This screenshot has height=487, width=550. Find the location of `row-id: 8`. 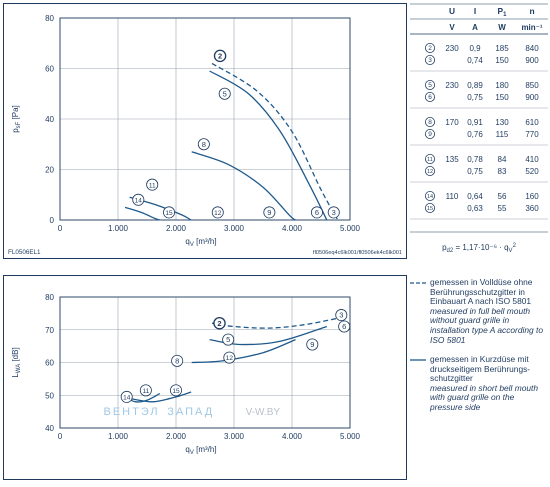

row-id: 8 is located at coordinates (430, 122).